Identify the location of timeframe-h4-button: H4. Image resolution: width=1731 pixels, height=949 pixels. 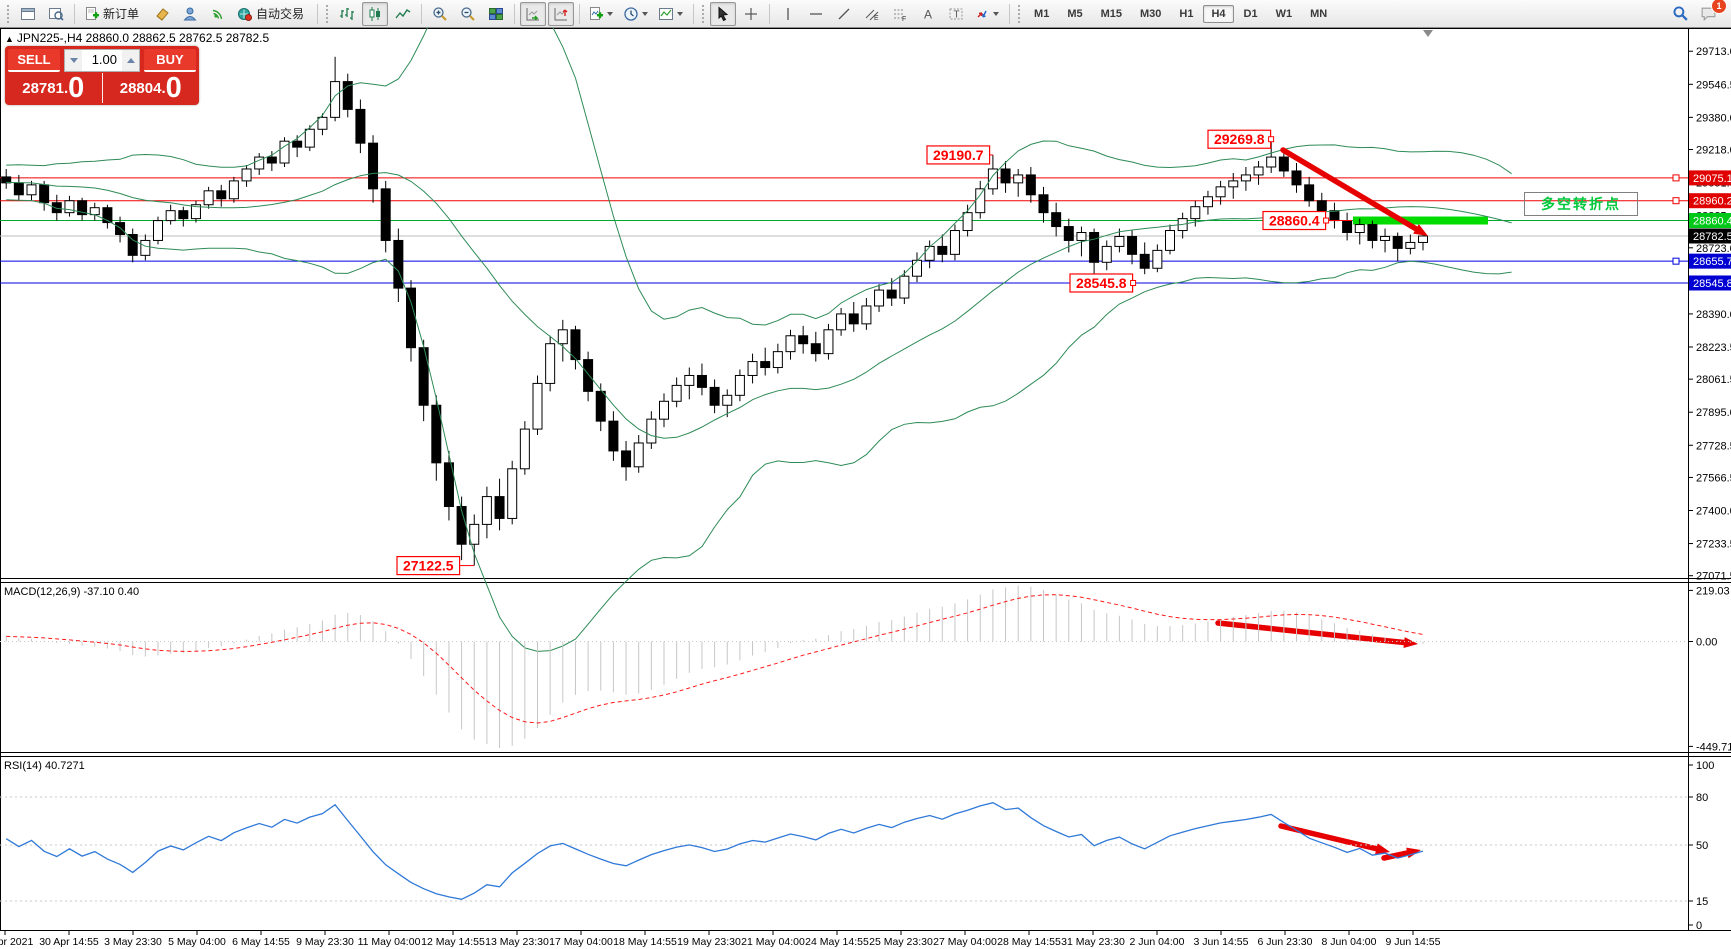
(1218, 13).